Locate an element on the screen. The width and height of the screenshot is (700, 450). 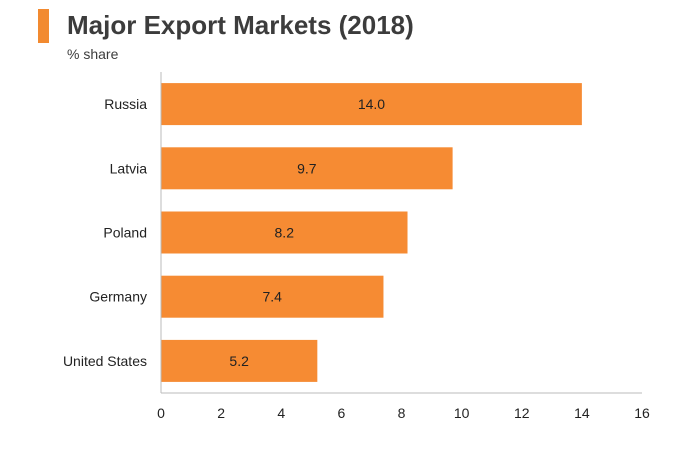
chart-title: Major Export Markets (2018) is located at coordinates (240, 25).